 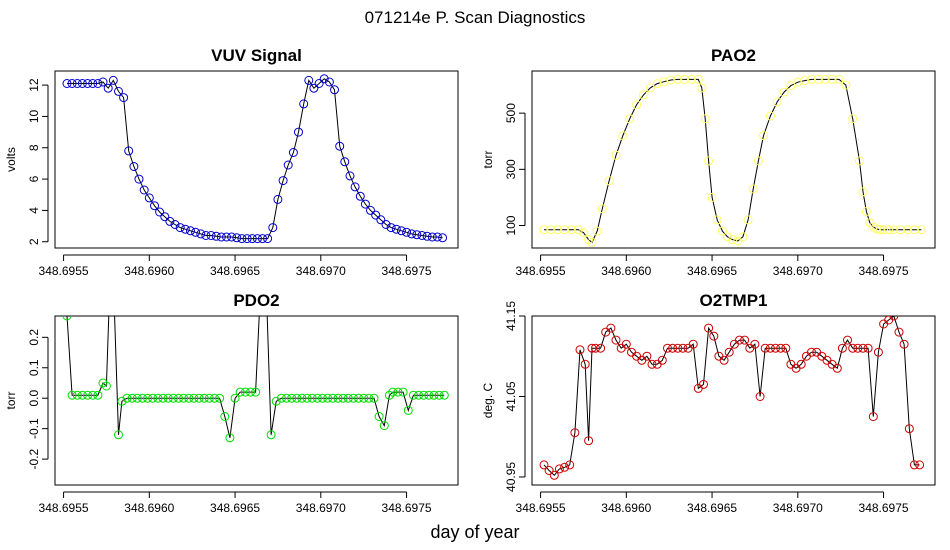 I want to click on o2tmp1-frame, so click(x=733, y=400).